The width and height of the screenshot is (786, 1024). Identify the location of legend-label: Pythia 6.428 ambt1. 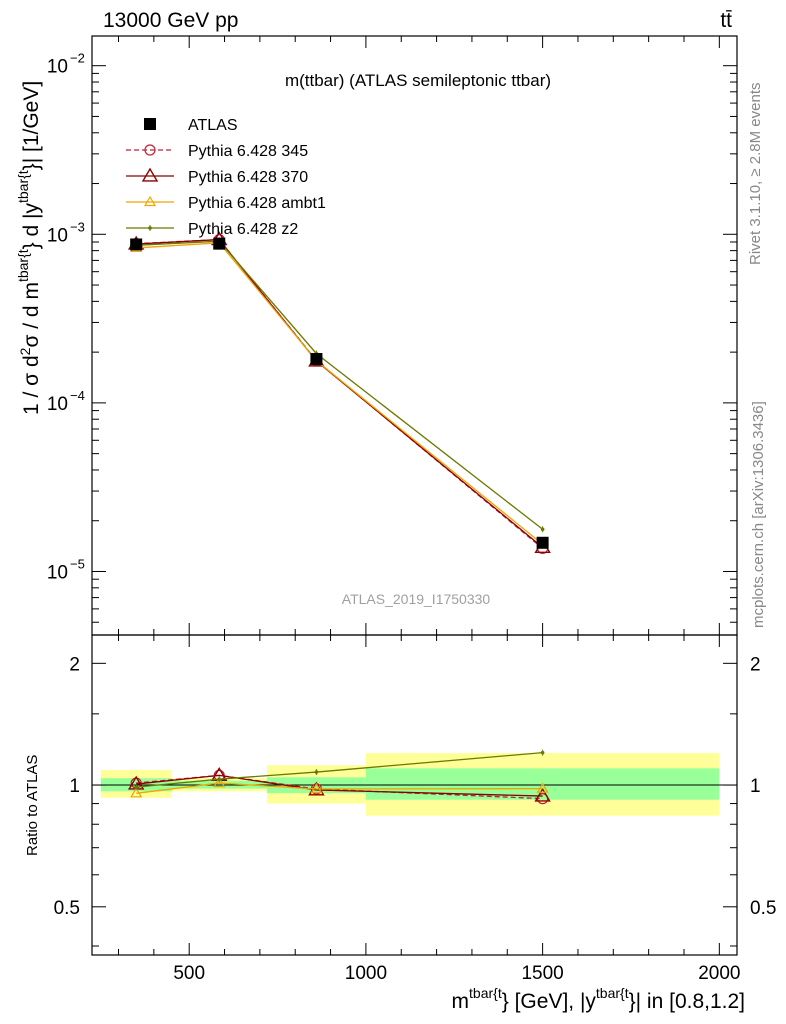
(257, 203).